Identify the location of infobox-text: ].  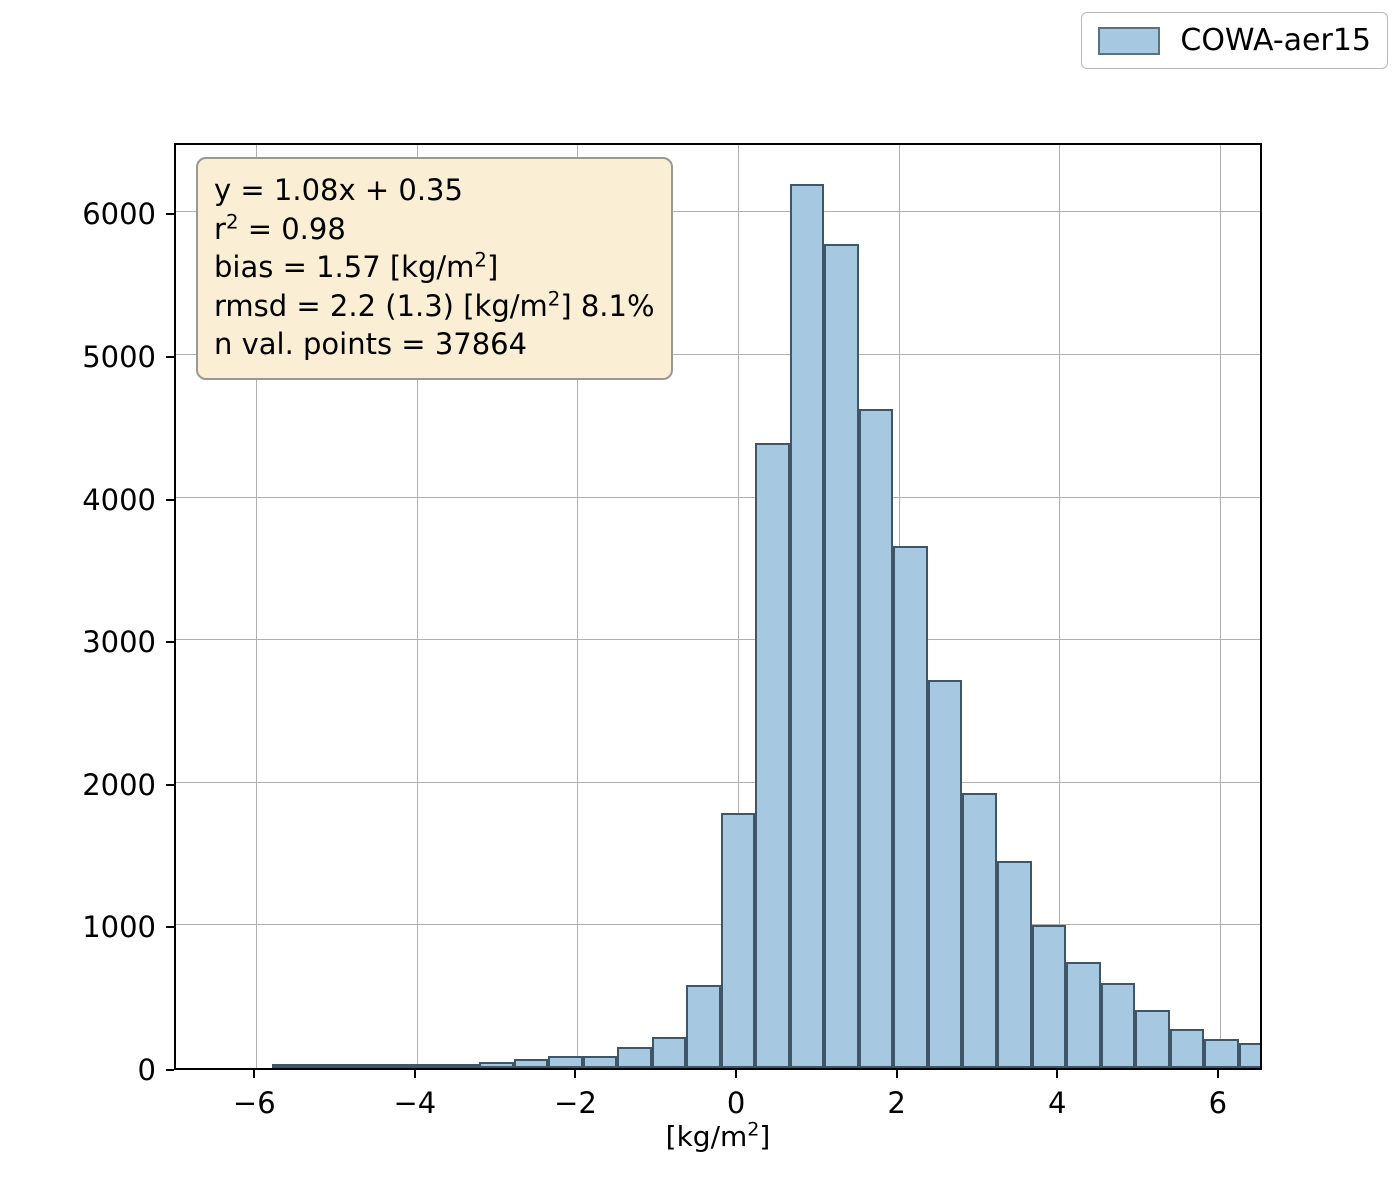
(492, 267).